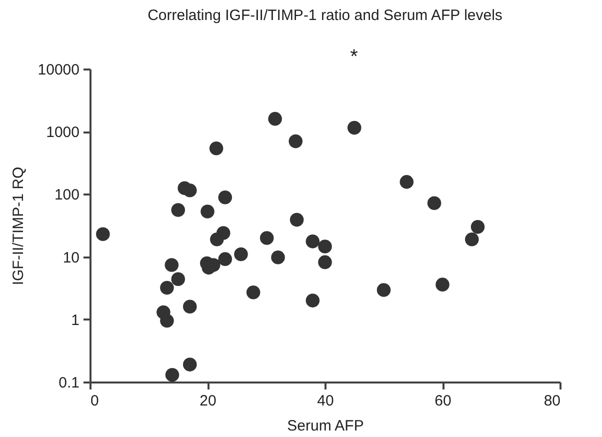 This screenshot has height=437, width=602. I want to click on x-tick-label: 20, so click(208, 401).